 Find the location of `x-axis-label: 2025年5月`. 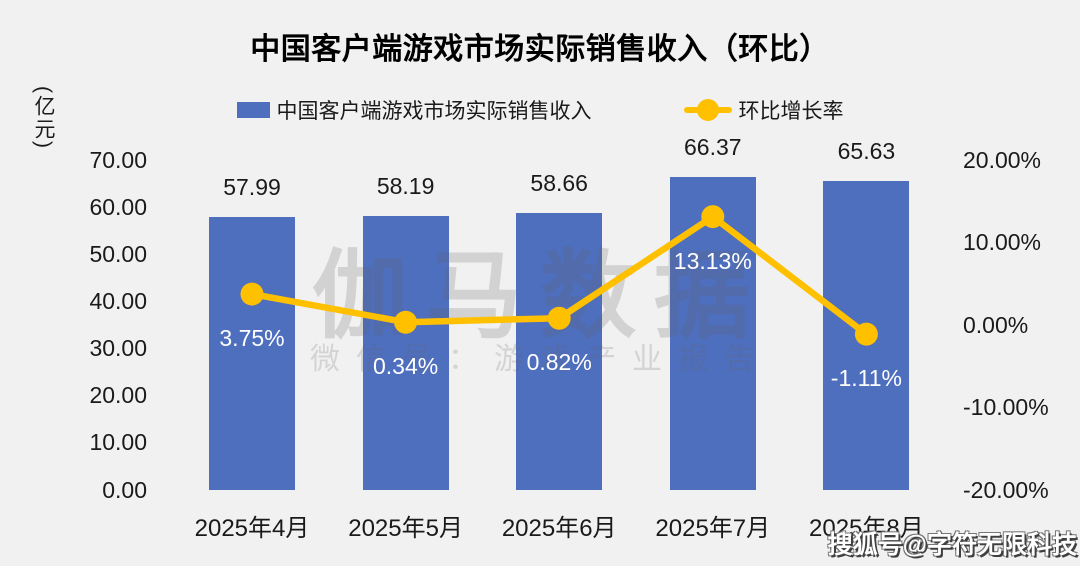

x-axis-label: 2025年5月 is located at coordinates (405, 528).